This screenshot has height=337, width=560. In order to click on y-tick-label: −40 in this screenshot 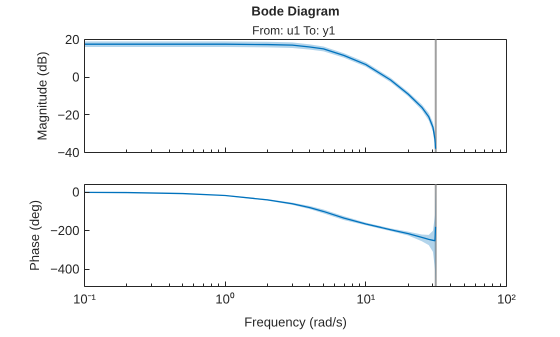, I will do `click(68, 152)`.